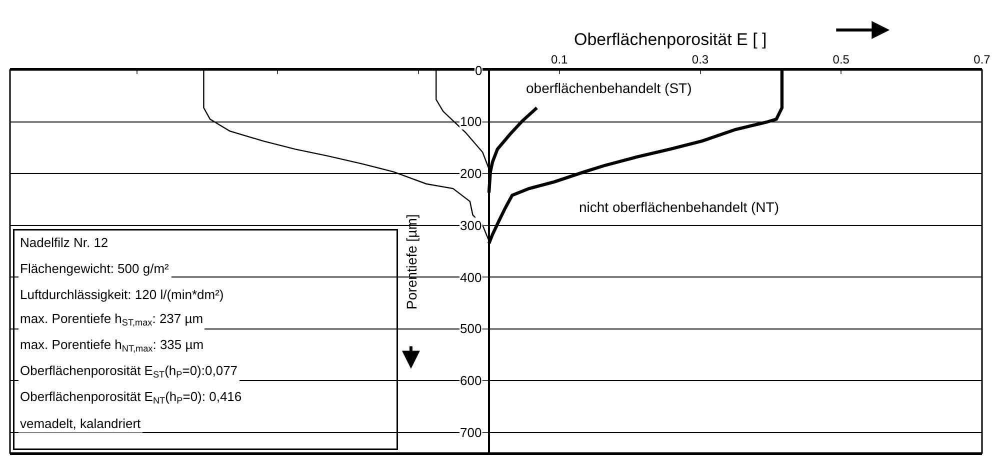 The height and width of the screenshot is (460, 996). What do you see at coordinates (471, 121) in the screenshot?
I see `y-tick-label: 100` at bounding box center [471, 121].